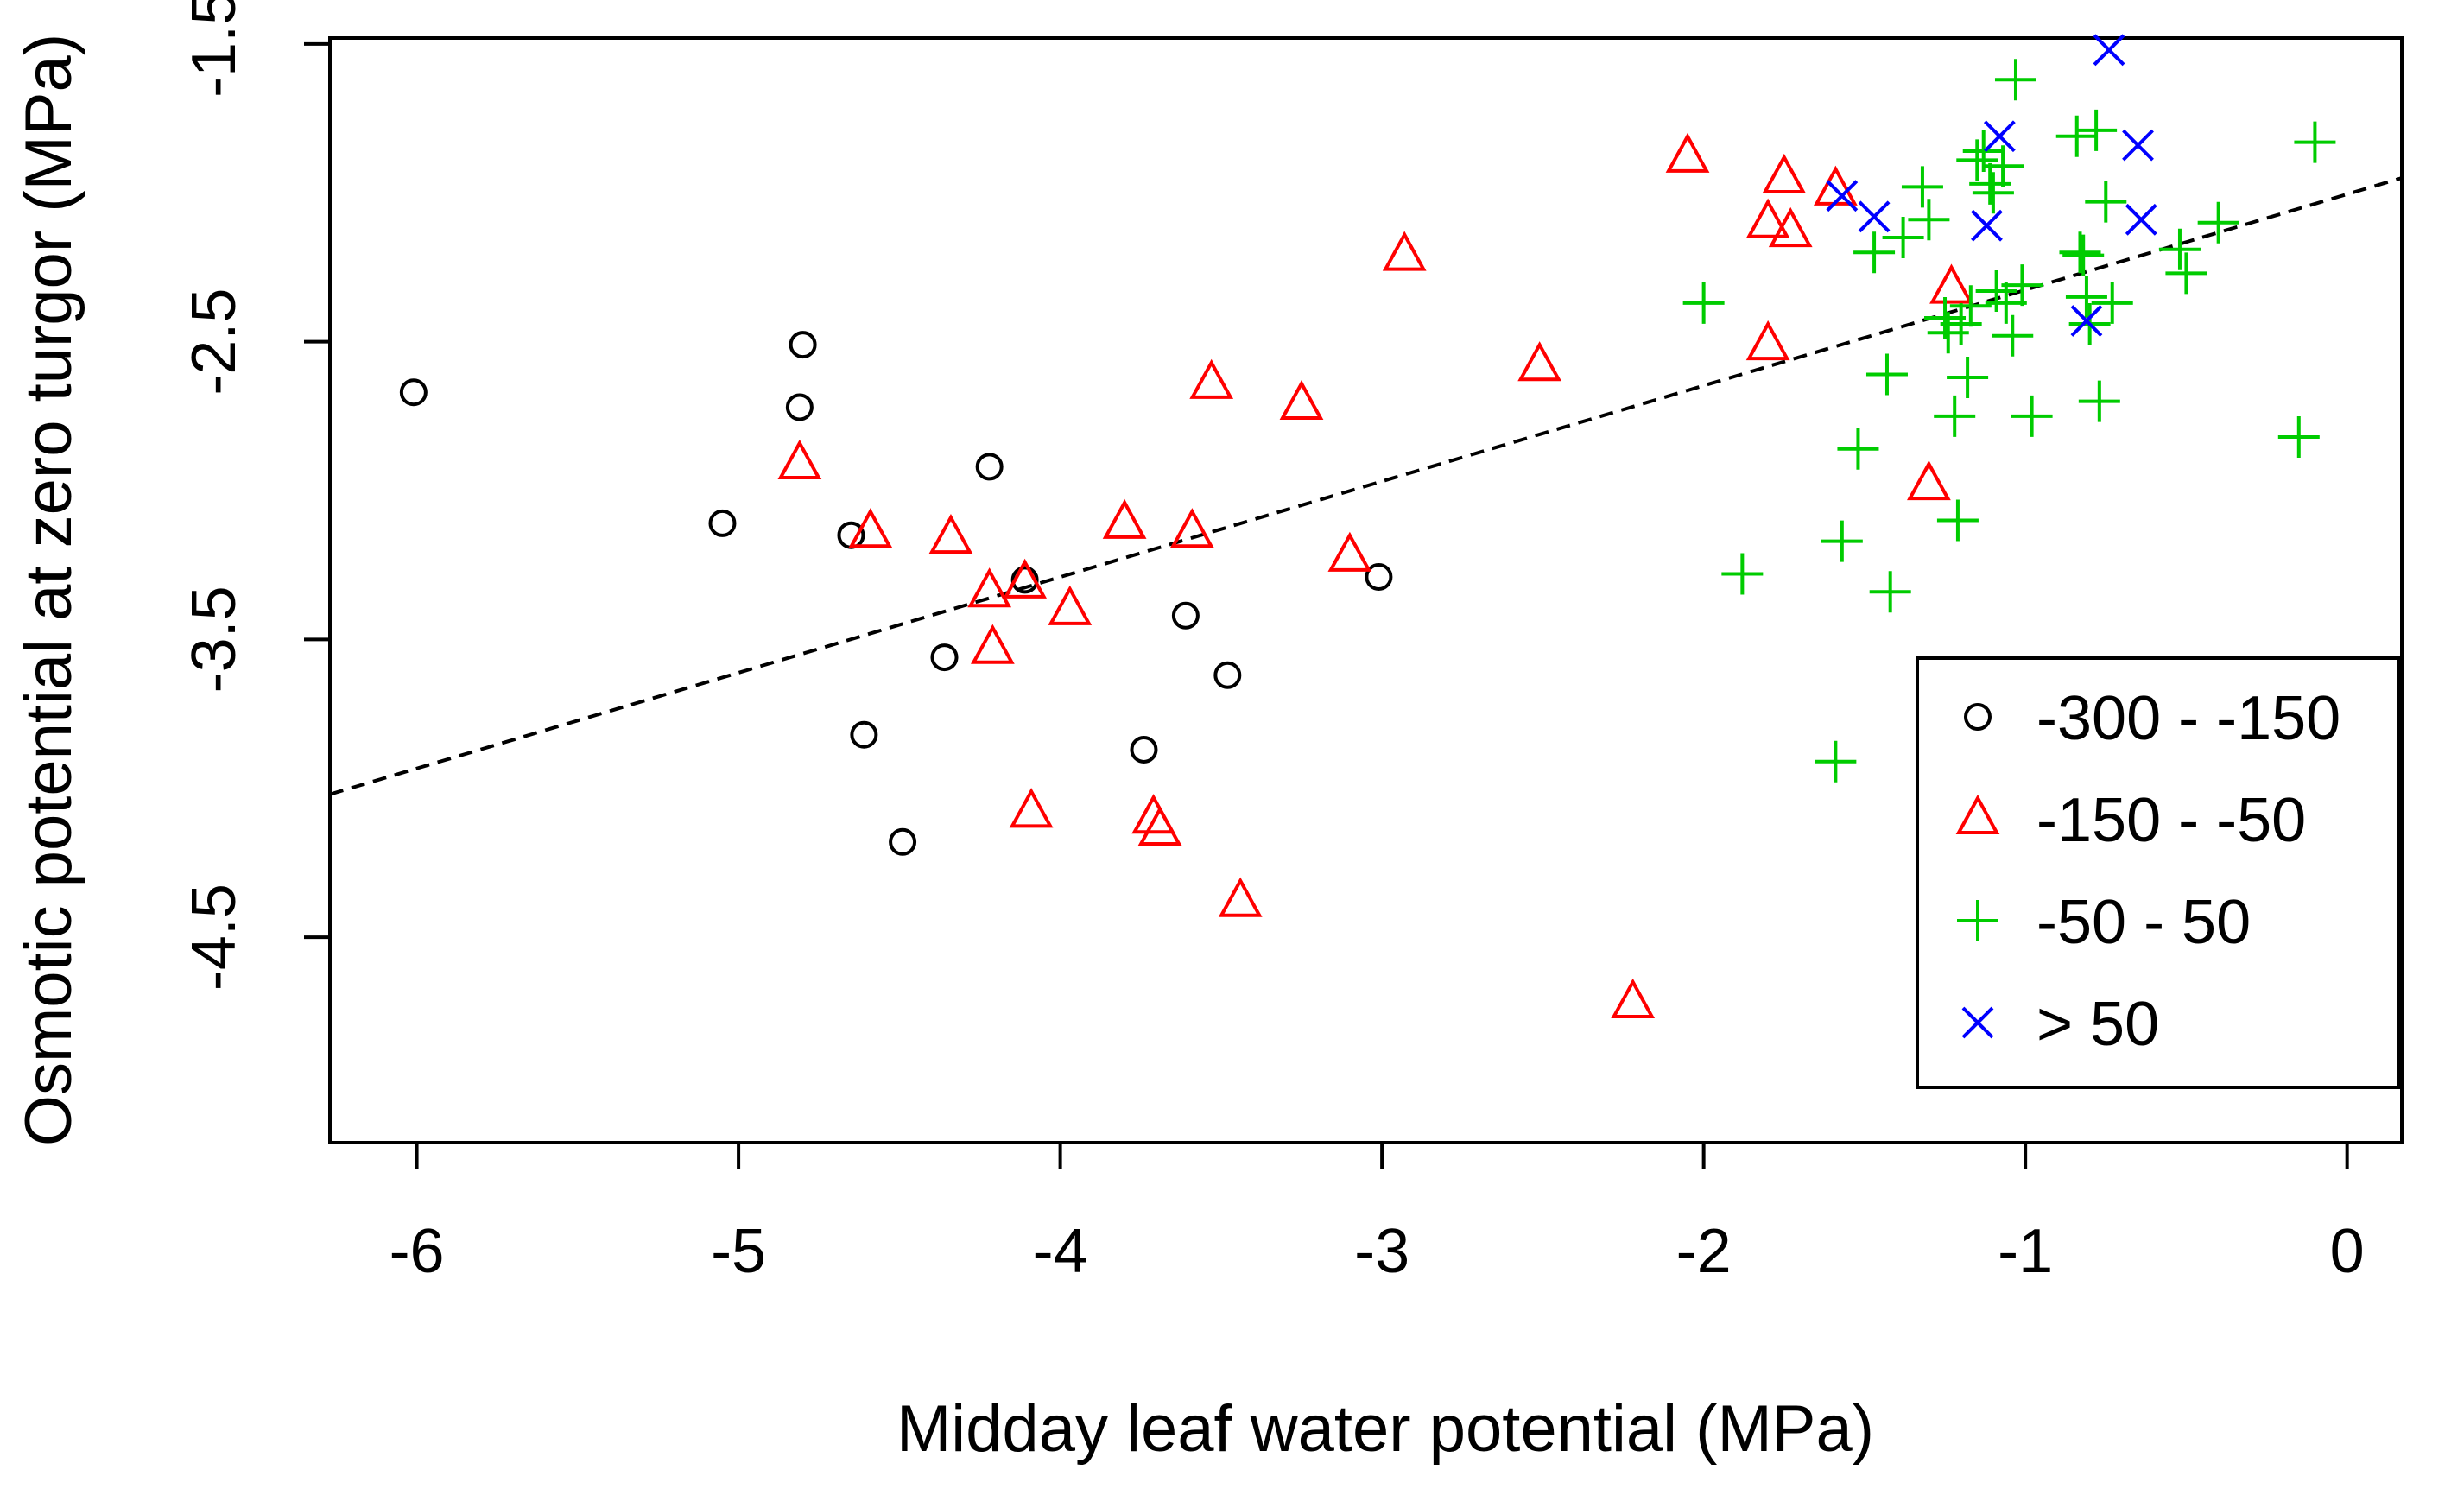 This screenshot has height=1489, width=2464. I want to click on series-circle, so click(896, 593).